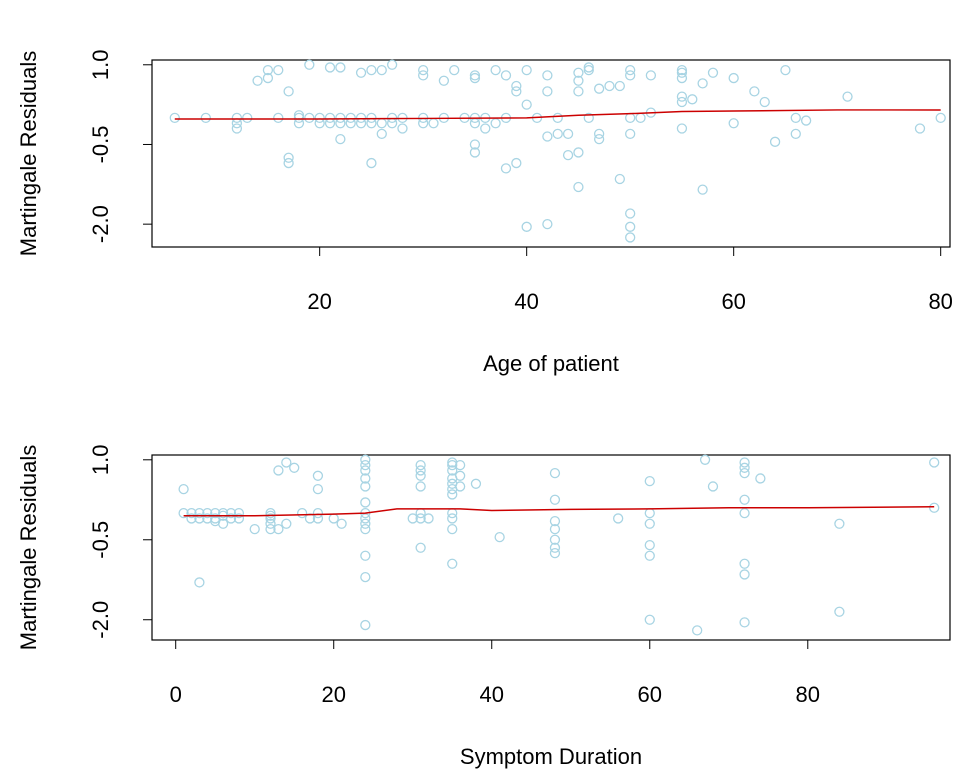  What do you see at coordinates (526, 301) in the screenshot?
I see `x-tick-label: 40` at bounding box center [526, 301].